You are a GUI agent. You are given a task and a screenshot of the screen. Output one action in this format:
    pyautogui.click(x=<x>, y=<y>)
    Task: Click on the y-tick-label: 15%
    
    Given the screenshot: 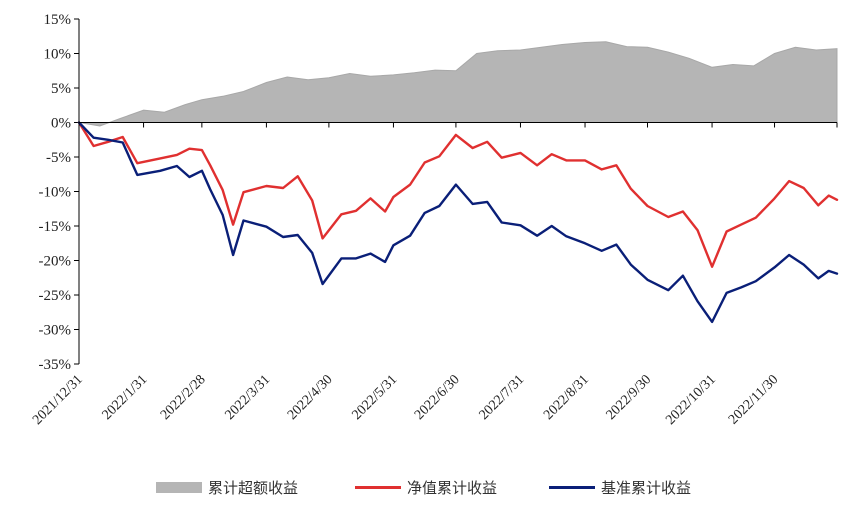 What is the action you would take?
    pyautogui.click(x=58, y=20)
    